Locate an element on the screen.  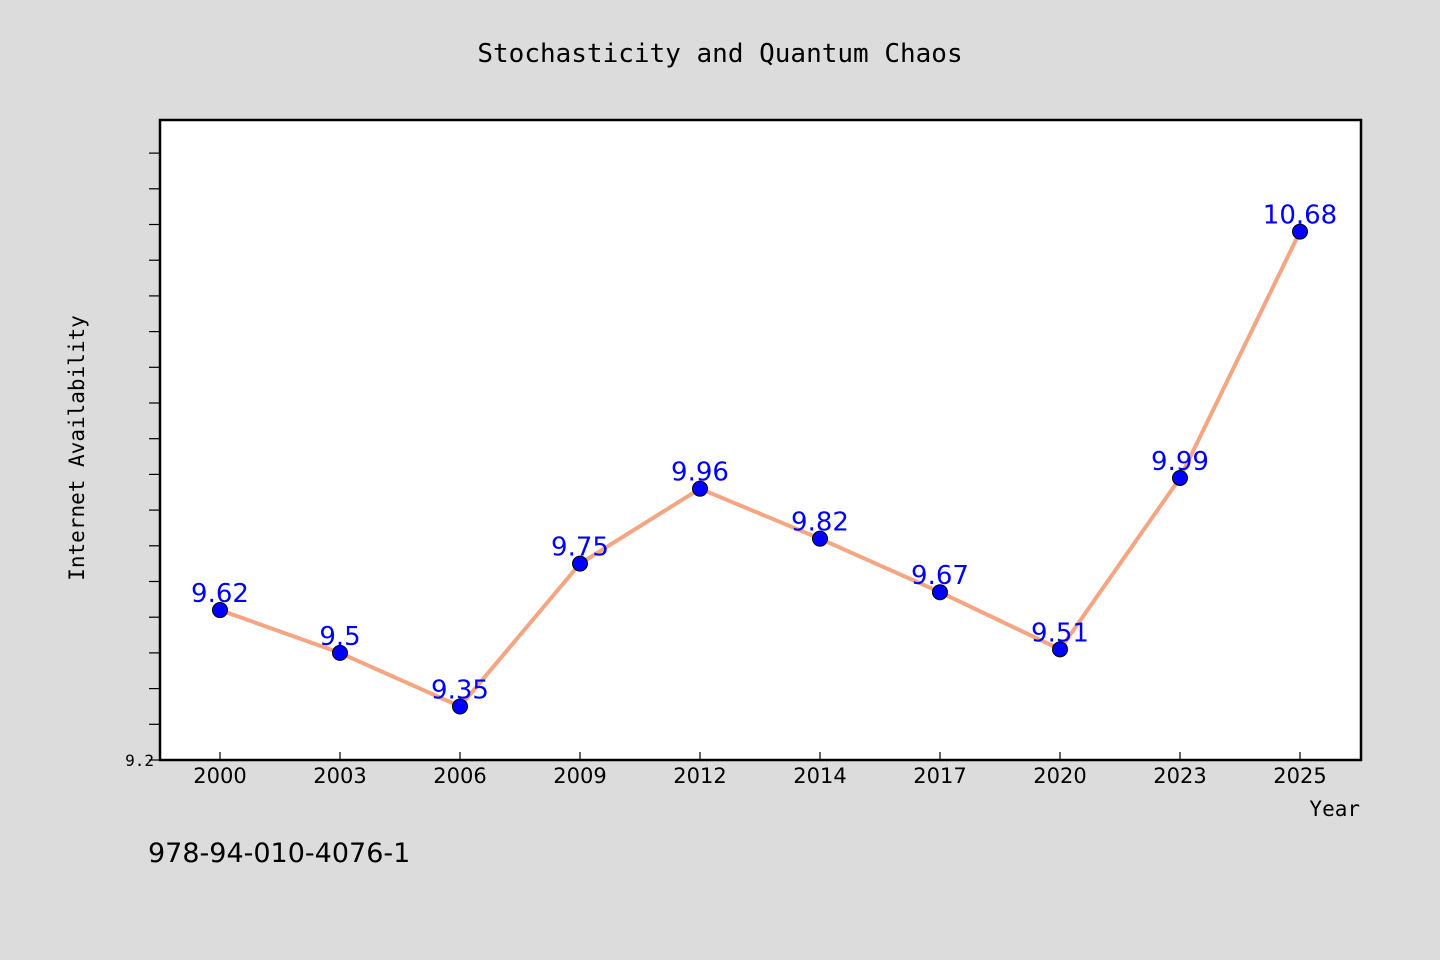
data-label: 9.51 is located at coordinates (1060, 633).